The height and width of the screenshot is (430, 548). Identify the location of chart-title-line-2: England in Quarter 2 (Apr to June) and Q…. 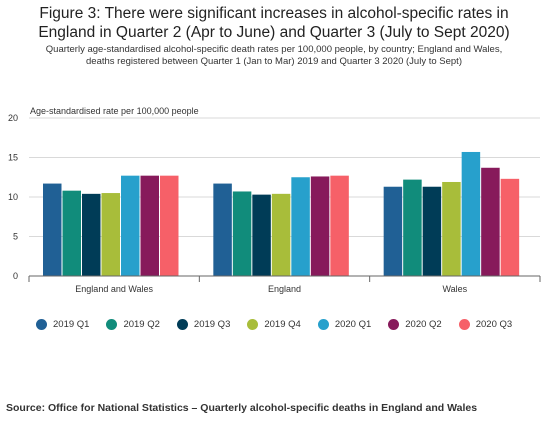
(274, 32).